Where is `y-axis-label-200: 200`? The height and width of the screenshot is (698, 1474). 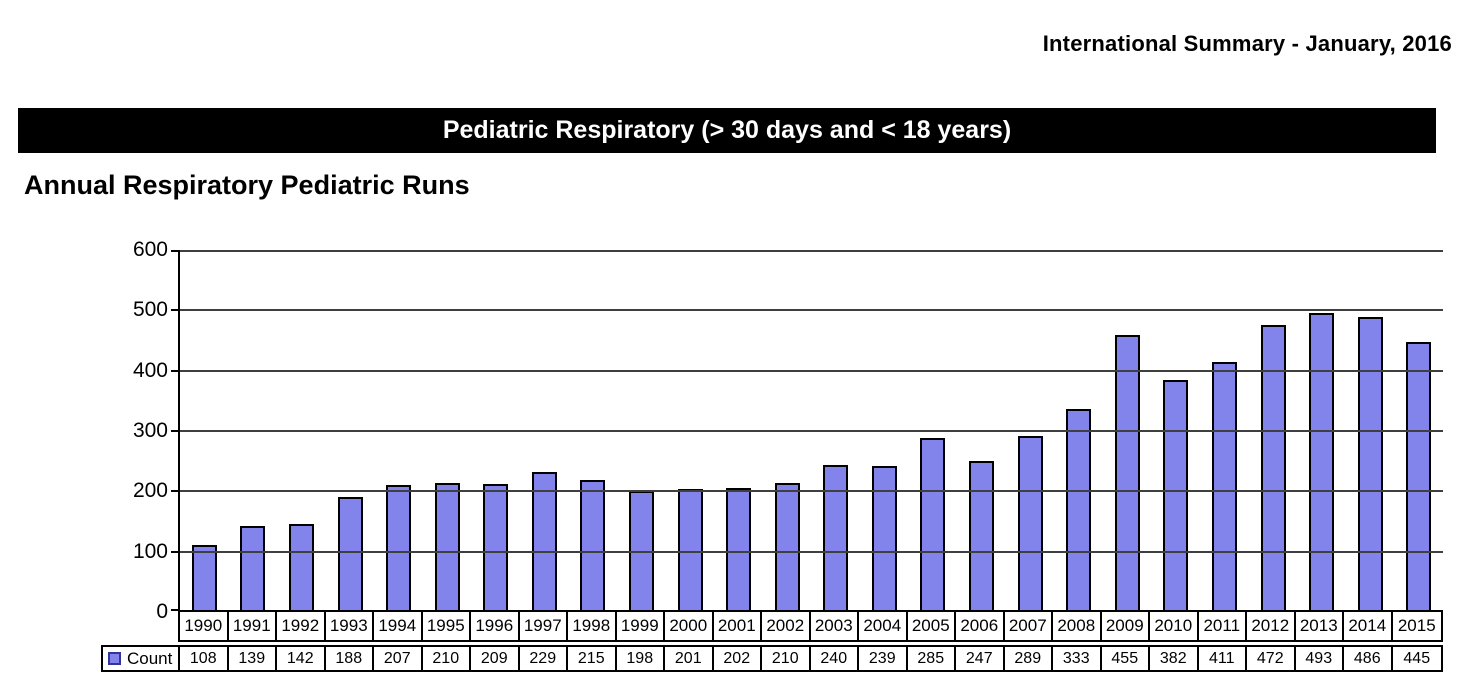
y-axis-label-200: 200 is located at coordinates (150, 491).